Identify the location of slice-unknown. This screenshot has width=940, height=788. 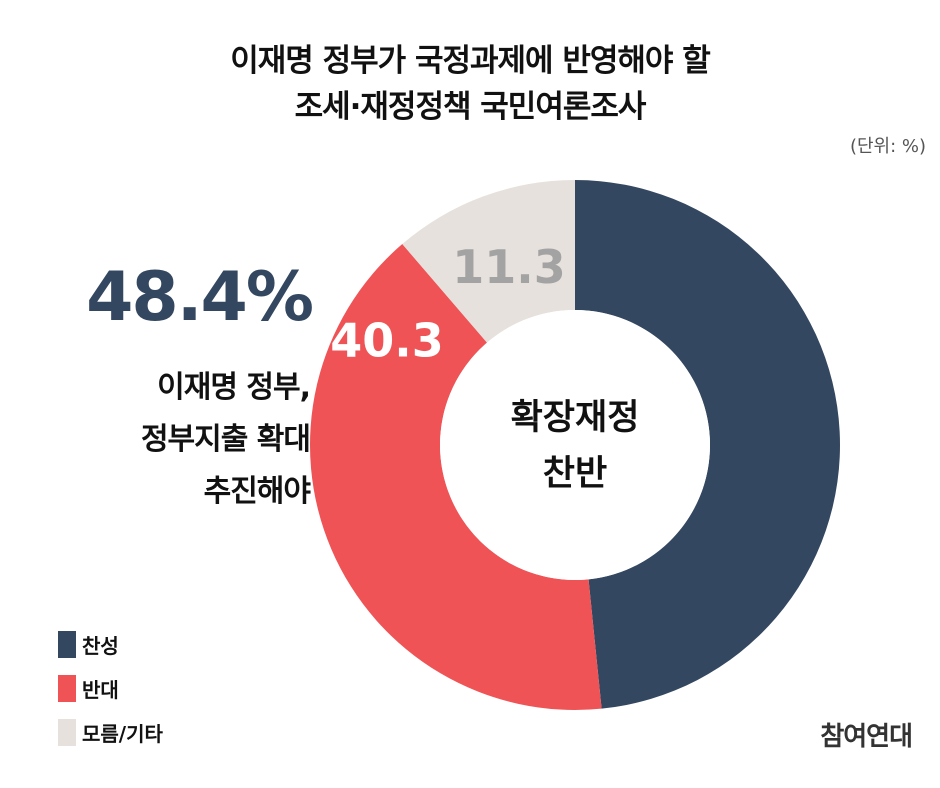
(488, 261).